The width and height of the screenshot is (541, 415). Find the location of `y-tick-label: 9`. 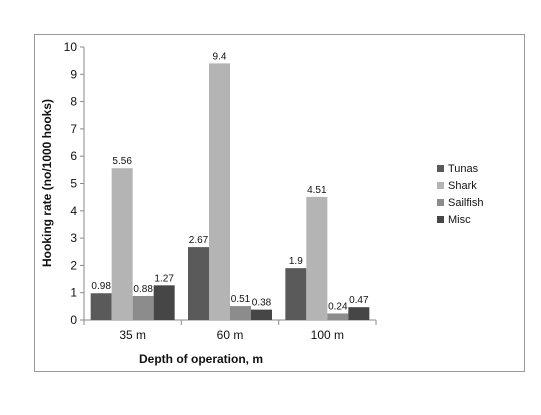

y-tick-label: 9 is located at coordinates (73, 74).